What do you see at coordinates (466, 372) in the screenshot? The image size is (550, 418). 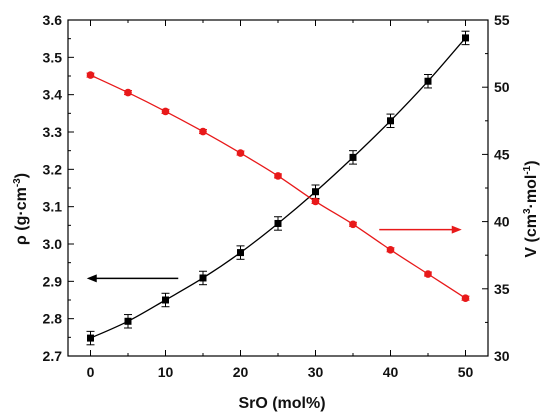 I see `x-tick-label: 50` at bounding box center [466, 372].